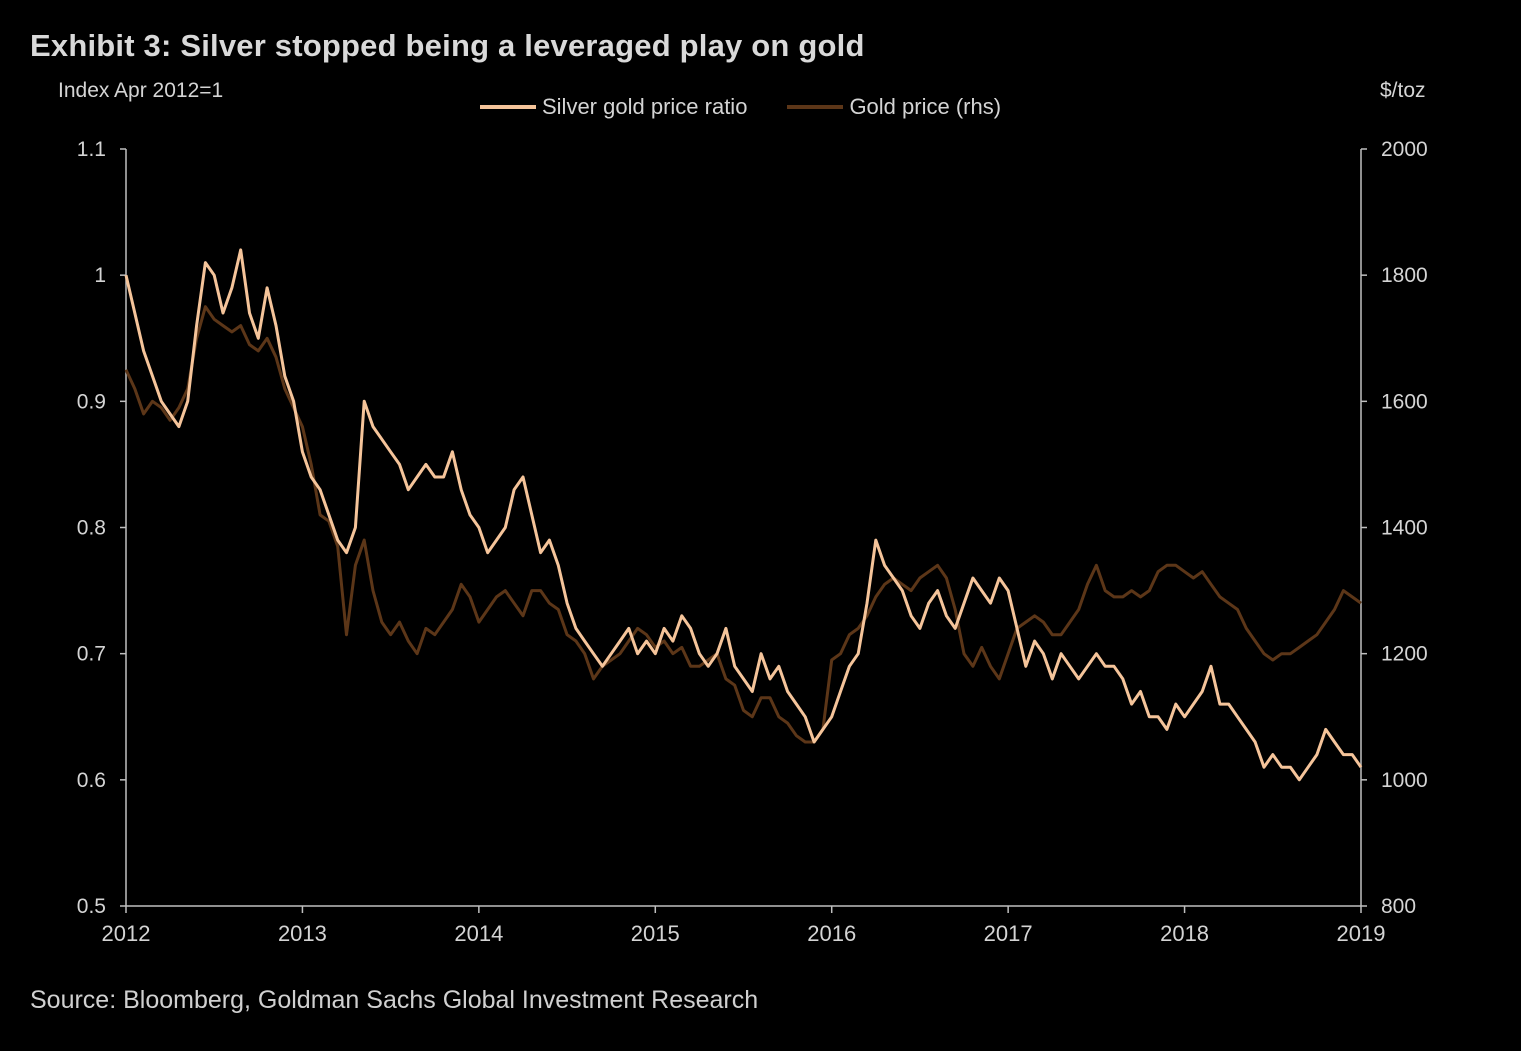 This screenshot has height=1051, width=1521. I want to click on left-tick-label: 0.6, so click(91, 780).